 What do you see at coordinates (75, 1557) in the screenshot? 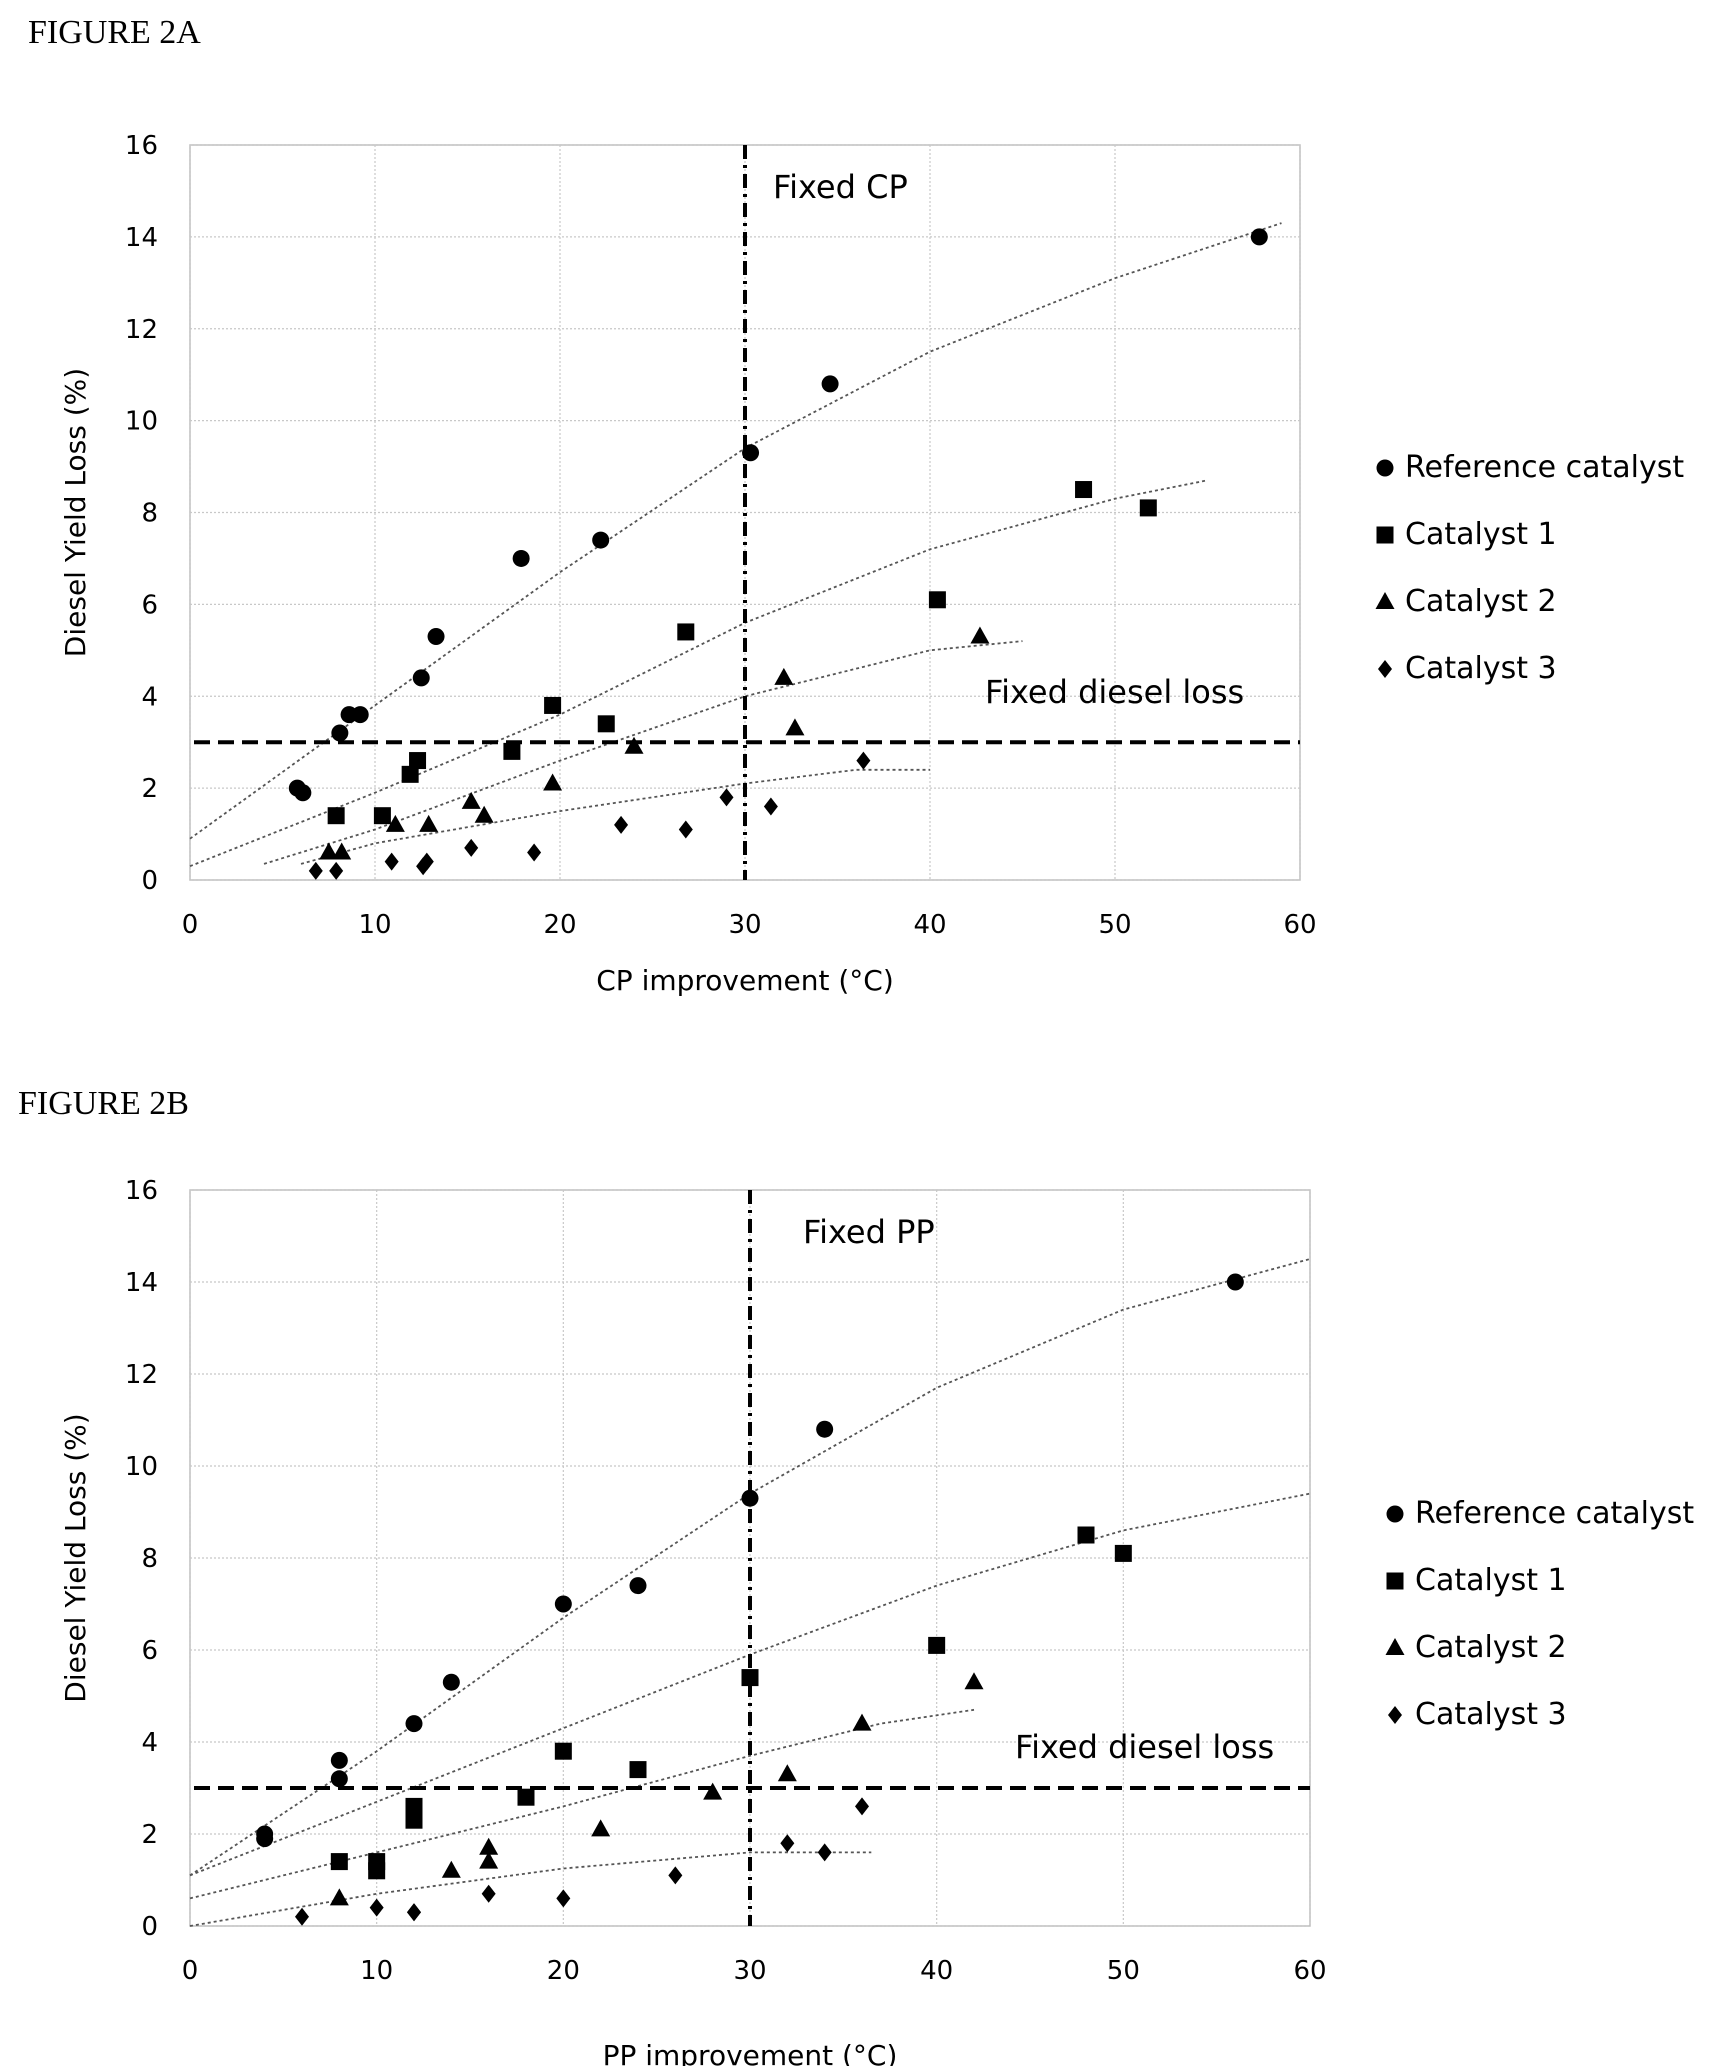
I see `y-axis-label: Diesel Yield Loss (%)` at bounding box center [75, 1557].